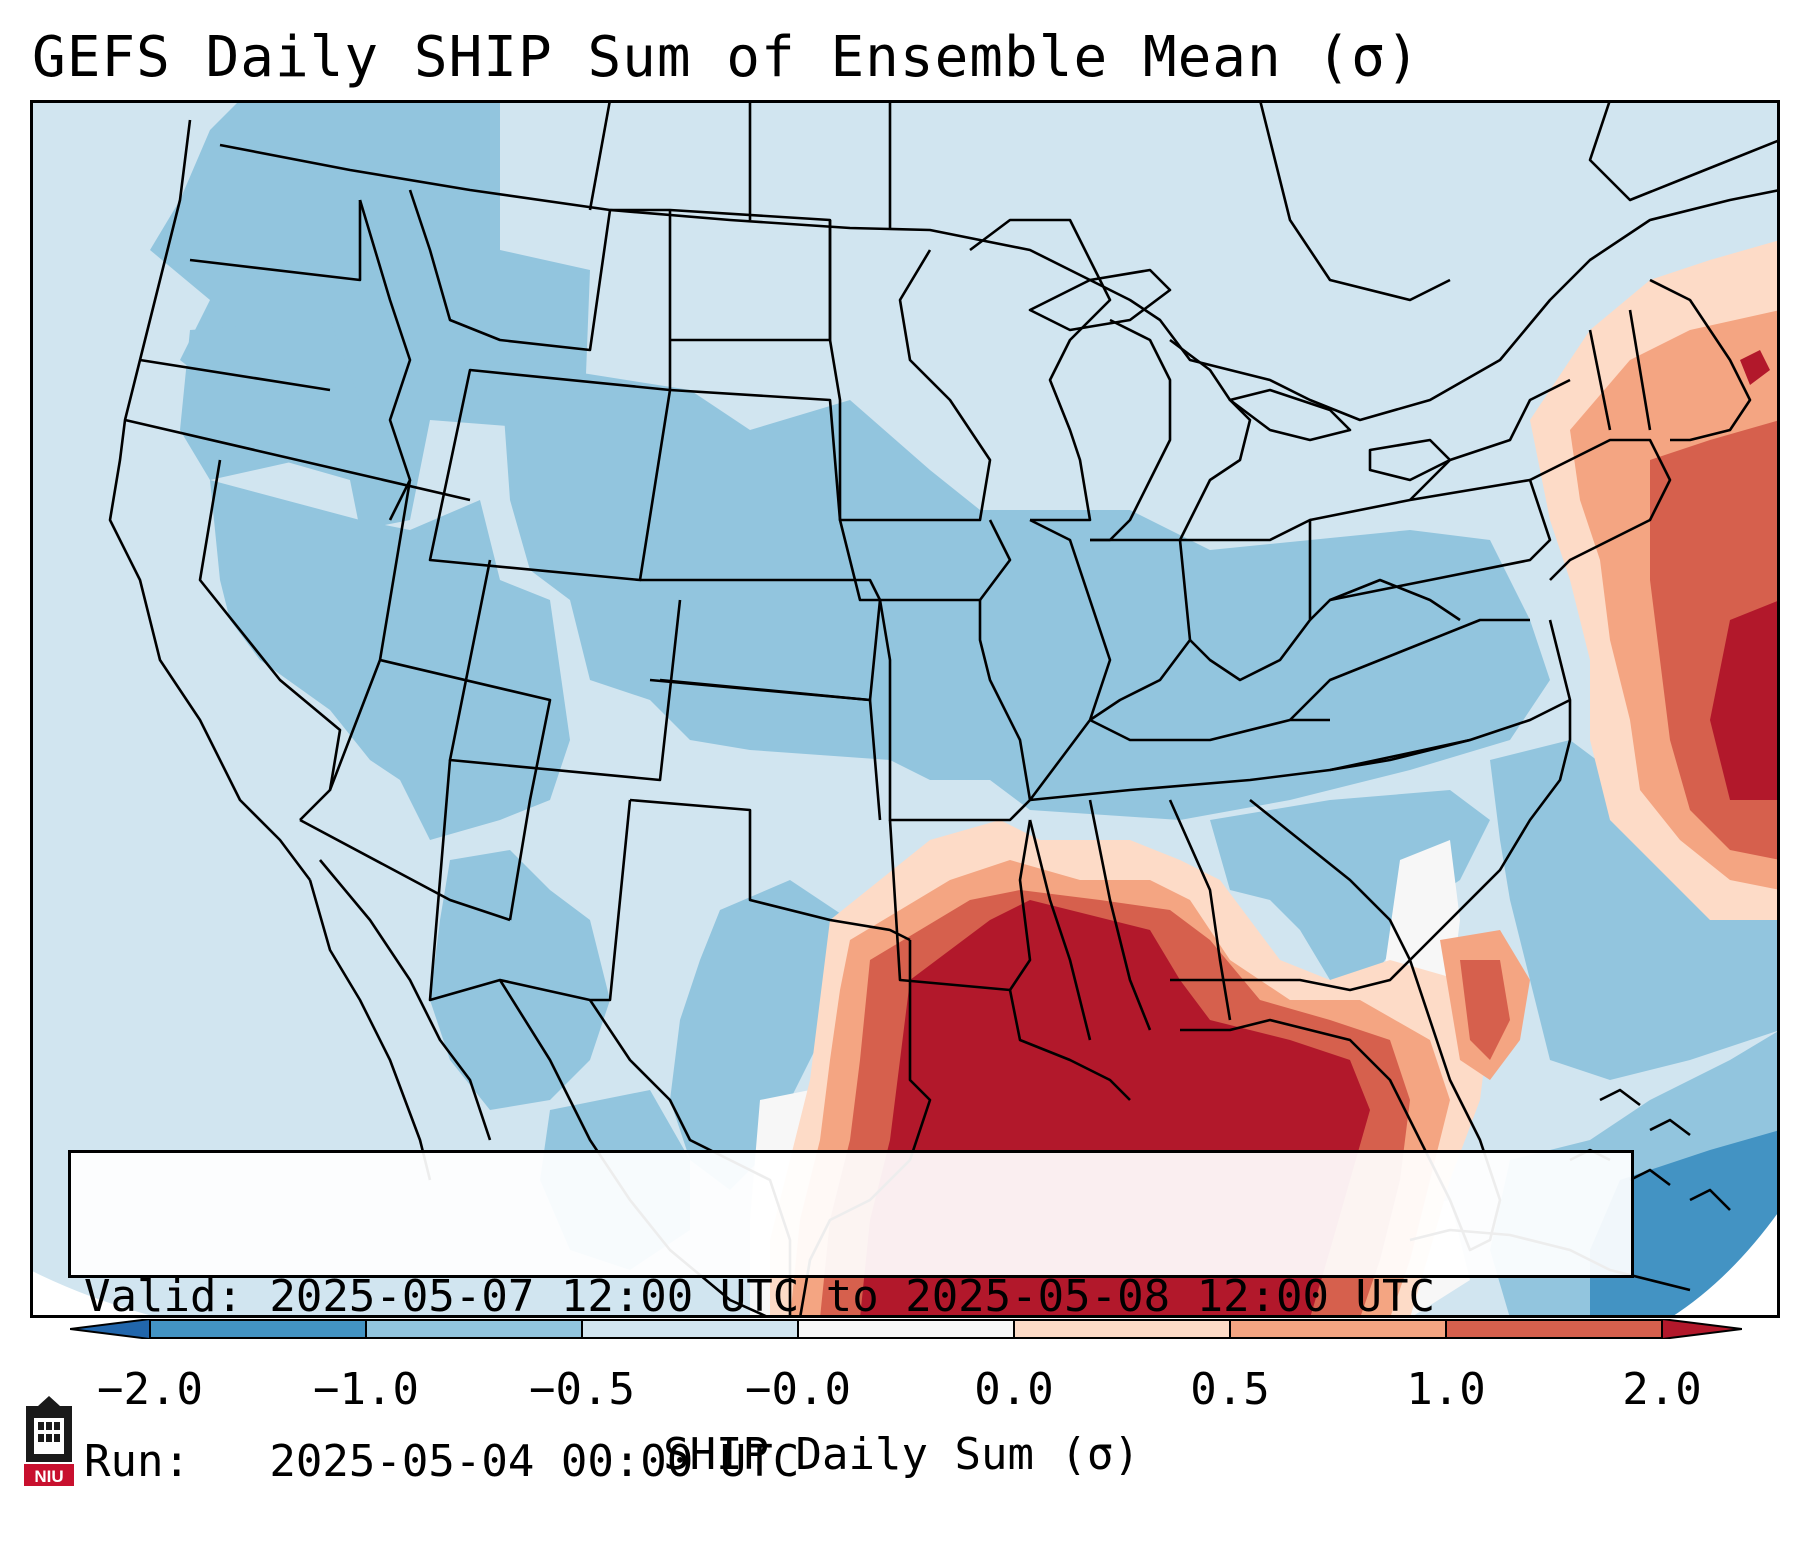 This screenshot has height=1544, width=1803. What do you see at coordinates (765, 1035) in the screenshot?
I see `region-texas-west` at bounding box center [765, 1035].